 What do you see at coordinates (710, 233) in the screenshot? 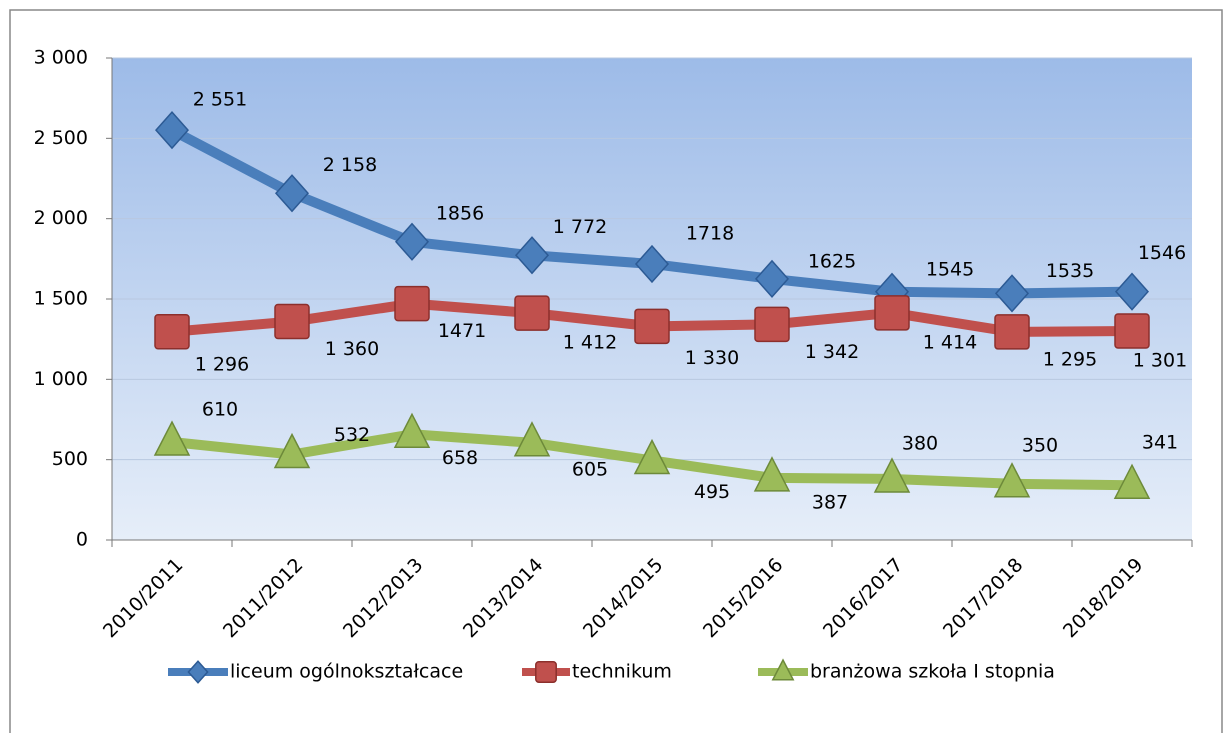
I see `data-label: 1718` at bounding box center [710, 233].